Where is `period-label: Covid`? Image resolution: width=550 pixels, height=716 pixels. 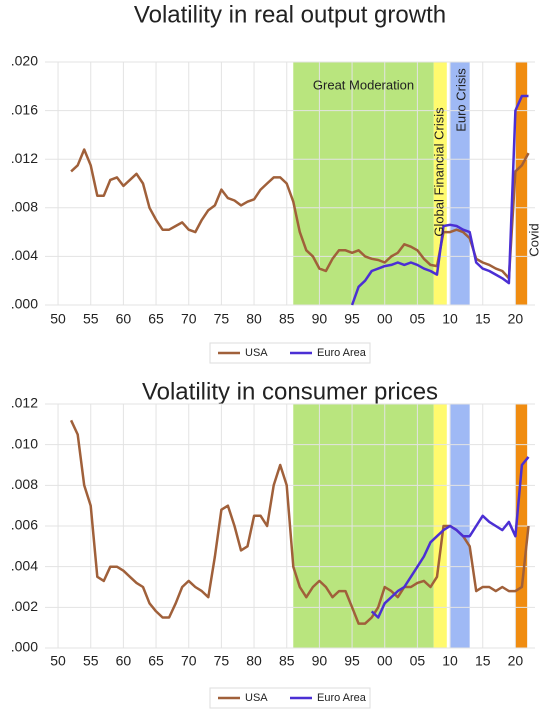 period-label: Covid is located at coordinates (534, 239).